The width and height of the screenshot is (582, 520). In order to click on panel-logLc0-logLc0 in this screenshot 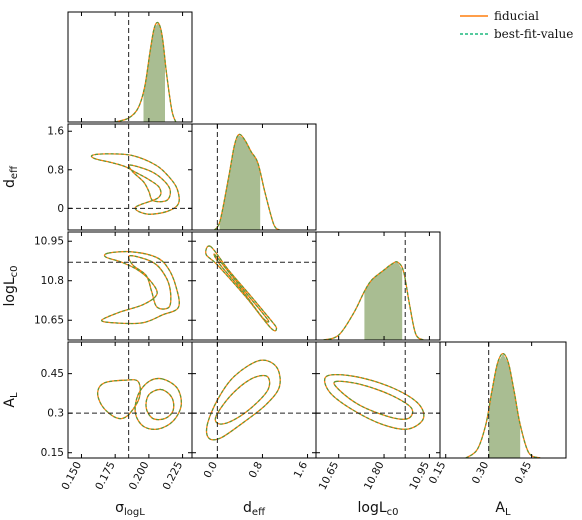, I will do `click(378, 286)`.